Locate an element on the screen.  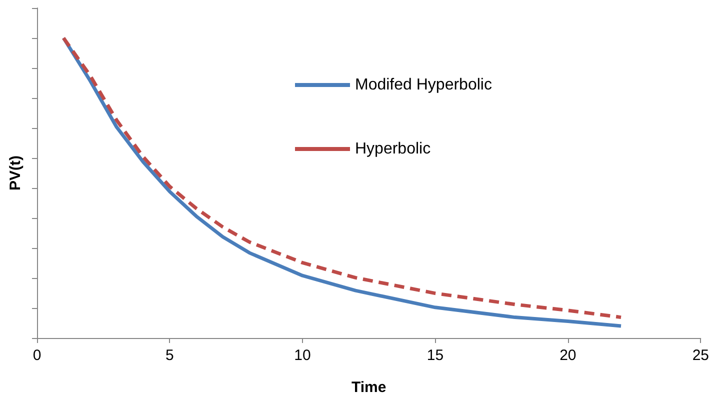
y-axis-title: PV(t) is located at coordinates (15, 173).